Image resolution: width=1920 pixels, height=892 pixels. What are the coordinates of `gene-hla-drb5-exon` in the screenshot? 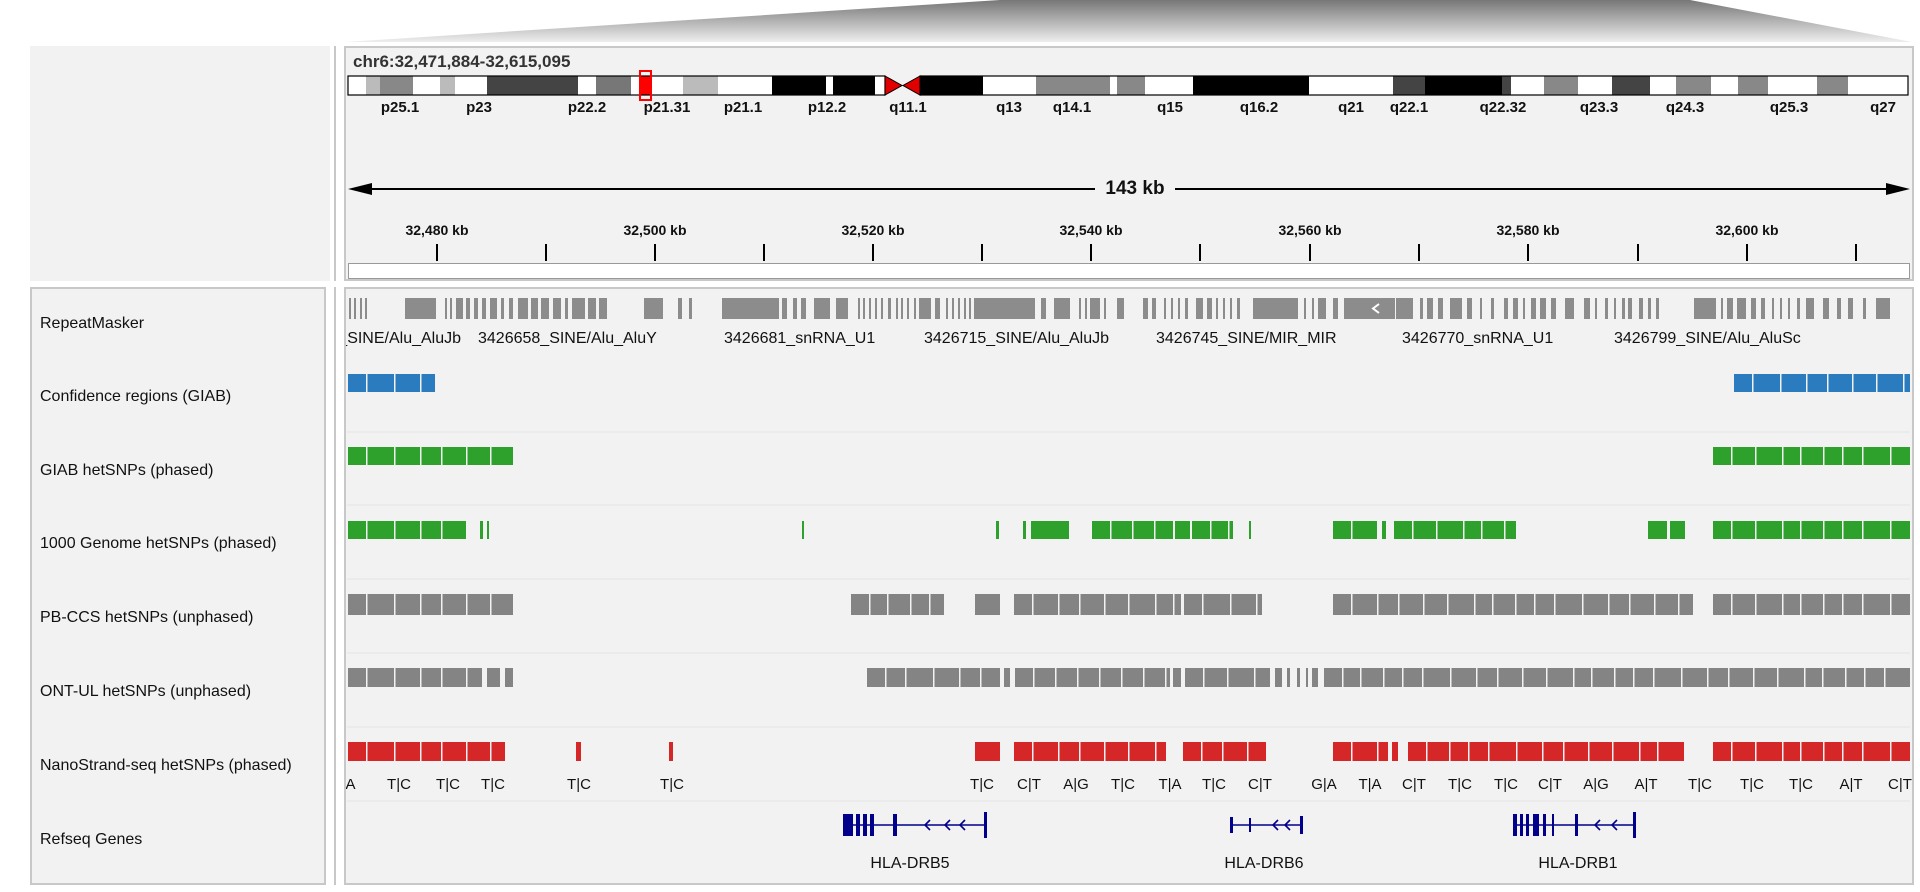 It's located at (865, 825).